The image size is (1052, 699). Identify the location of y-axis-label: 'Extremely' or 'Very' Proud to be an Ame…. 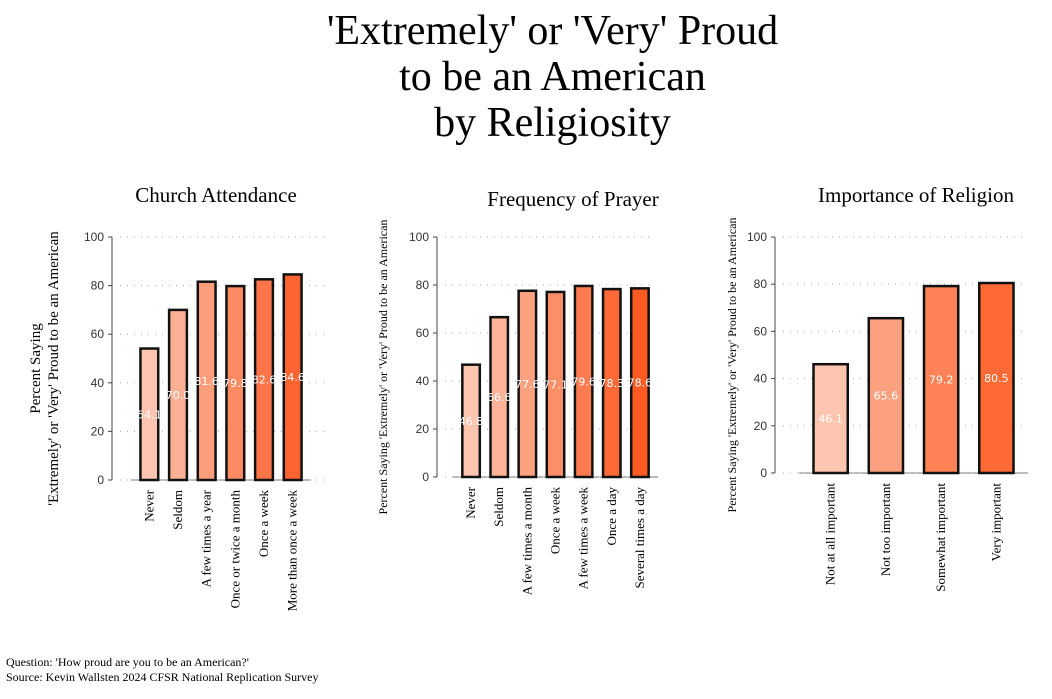
(54, 368).